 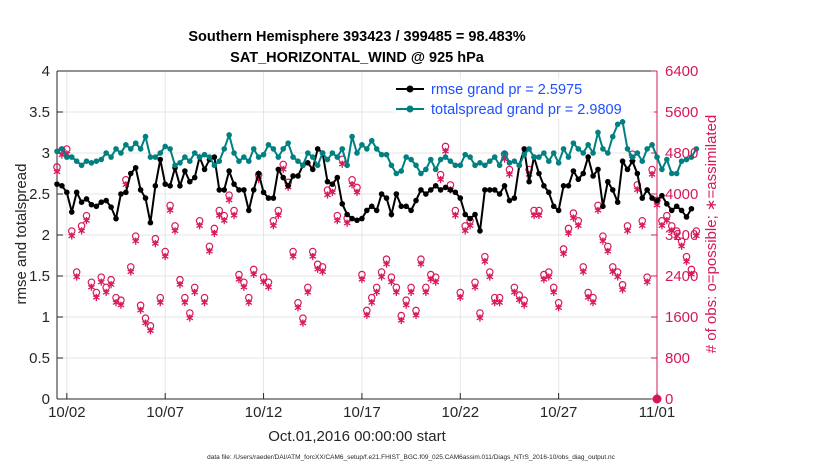 What do you see at coordinates (681, 194) in the screenshot?
I see `y-right-tick-label: 4000` at bounding box center [681, 194].